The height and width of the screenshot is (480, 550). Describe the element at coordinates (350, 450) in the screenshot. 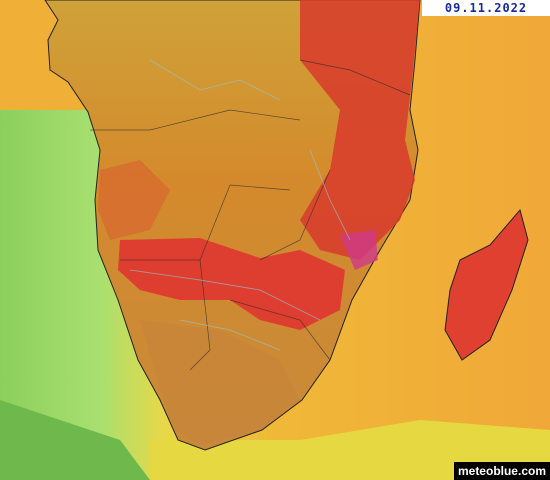

I see `yellow-sea` at that location.